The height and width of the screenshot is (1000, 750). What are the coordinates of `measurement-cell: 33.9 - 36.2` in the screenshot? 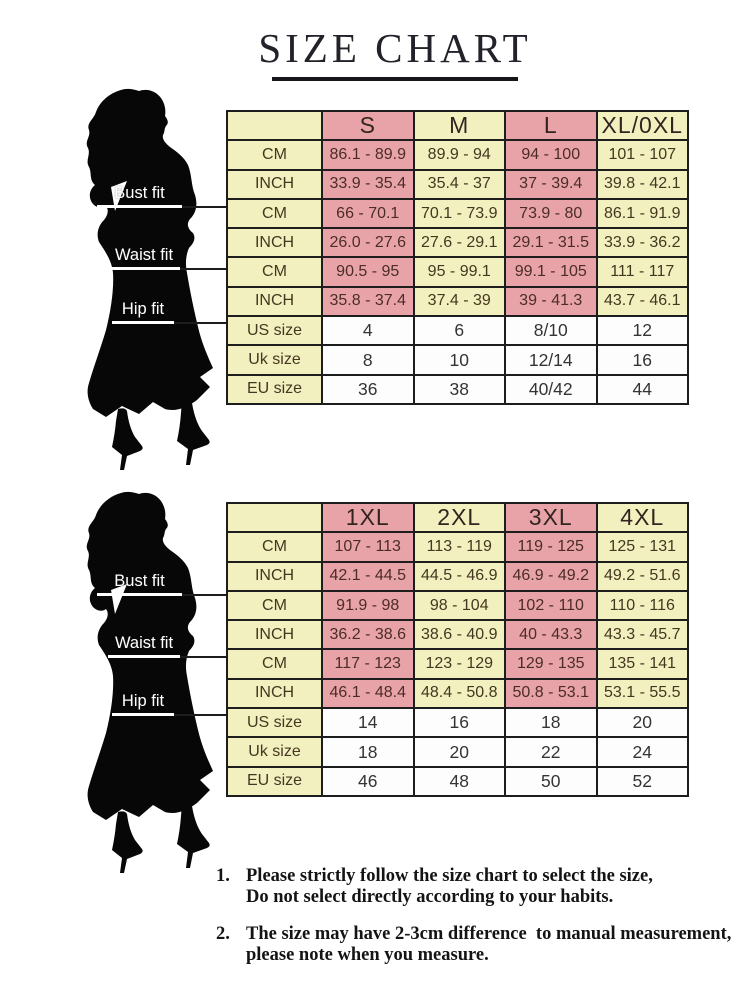 It's located at (642, 243).